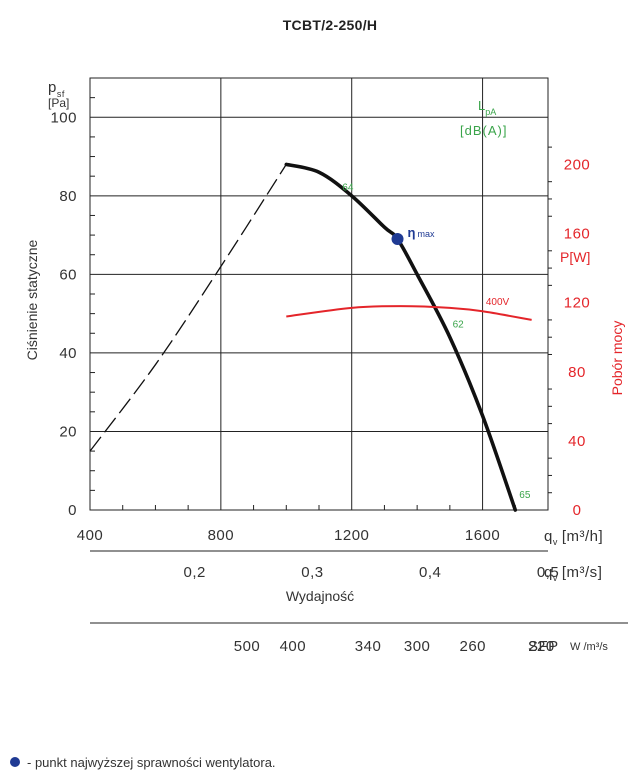  I want to click on sfp-tick-label: 300, so click(417, 646).